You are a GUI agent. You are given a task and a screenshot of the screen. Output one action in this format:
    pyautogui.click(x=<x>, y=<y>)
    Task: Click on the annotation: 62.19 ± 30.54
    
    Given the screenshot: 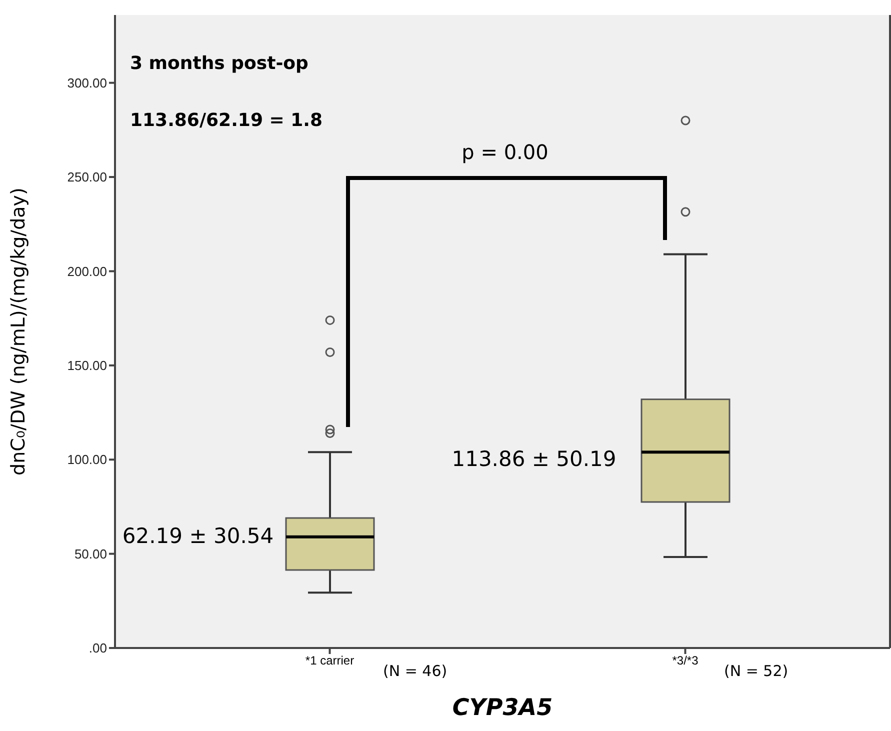 What is the action you would take?
    pyautogui.click(x=198, y=536)
    